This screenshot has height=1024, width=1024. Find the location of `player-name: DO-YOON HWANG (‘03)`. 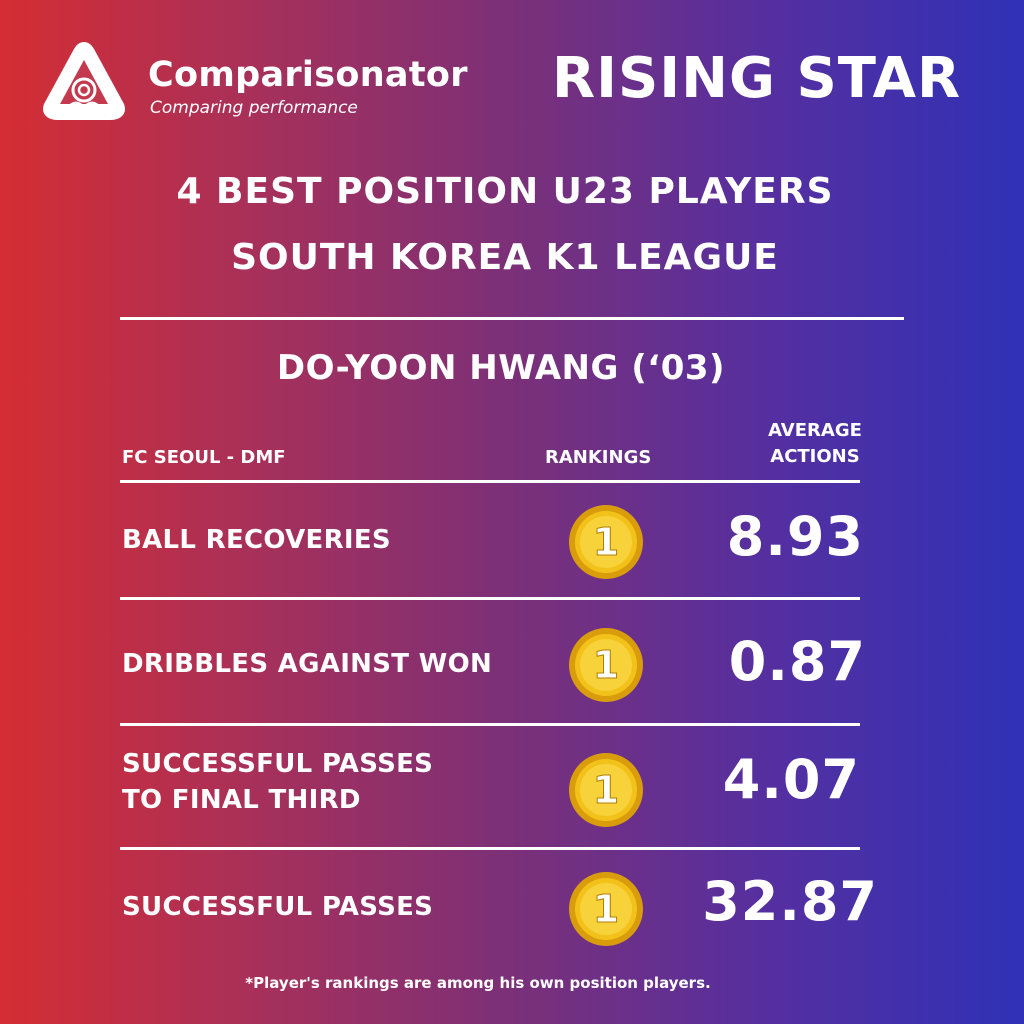

player-name: DO-YOON HWANG (‘03) is located at coordinates (501, 368).